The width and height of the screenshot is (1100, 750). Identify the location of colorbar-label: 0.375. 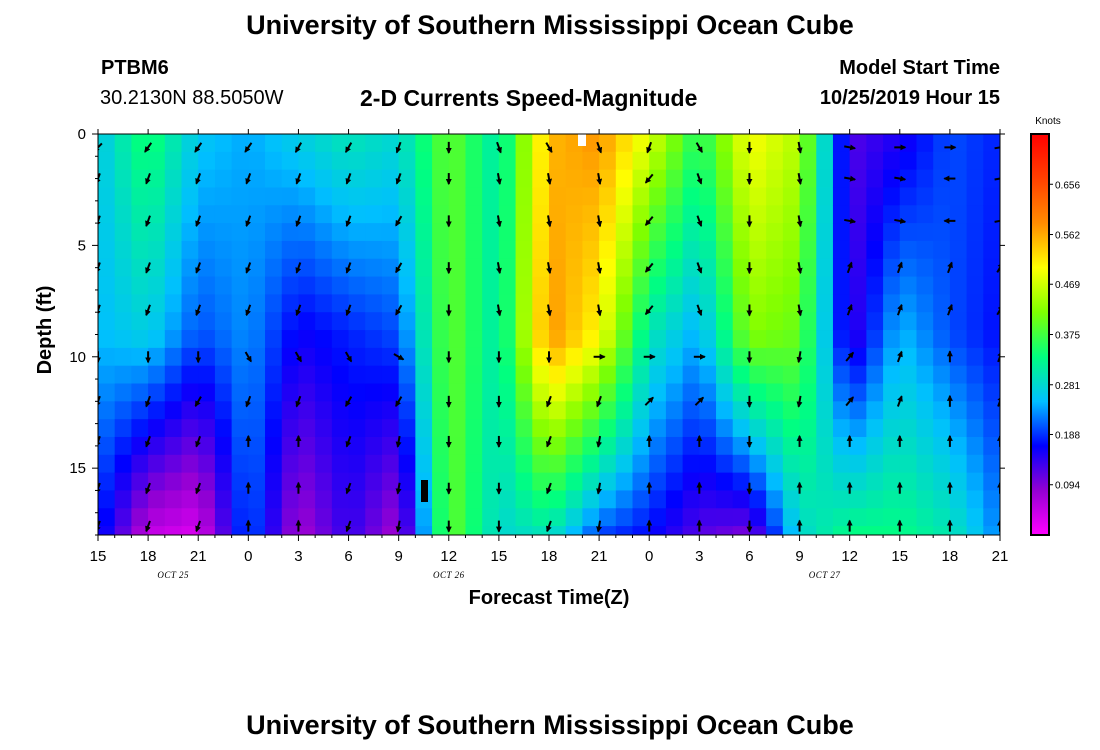
(1067, 336).